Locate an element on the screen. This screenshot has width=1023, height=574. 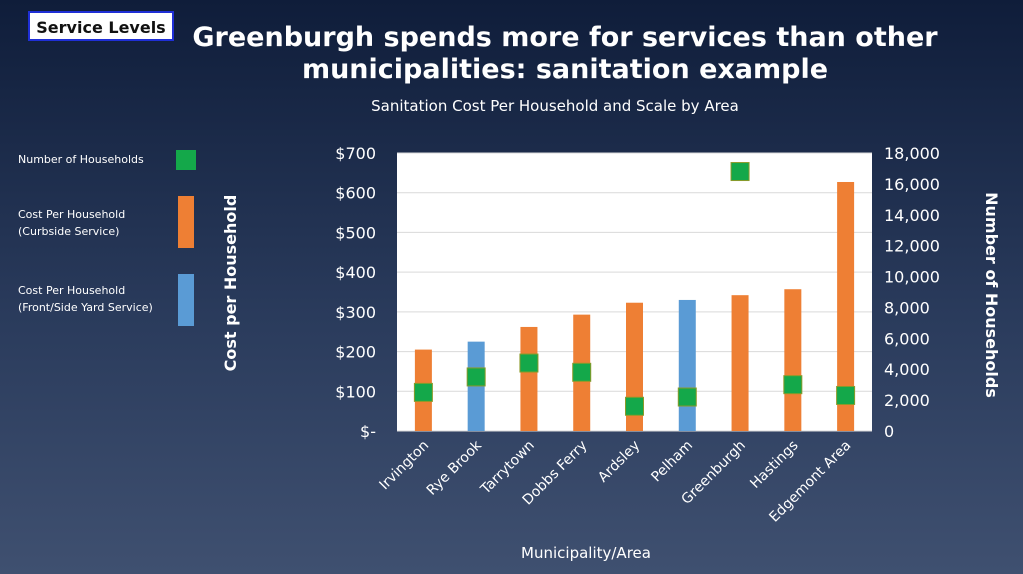
y2-tick-label: 18,000 is located at coordinates (912, 153).